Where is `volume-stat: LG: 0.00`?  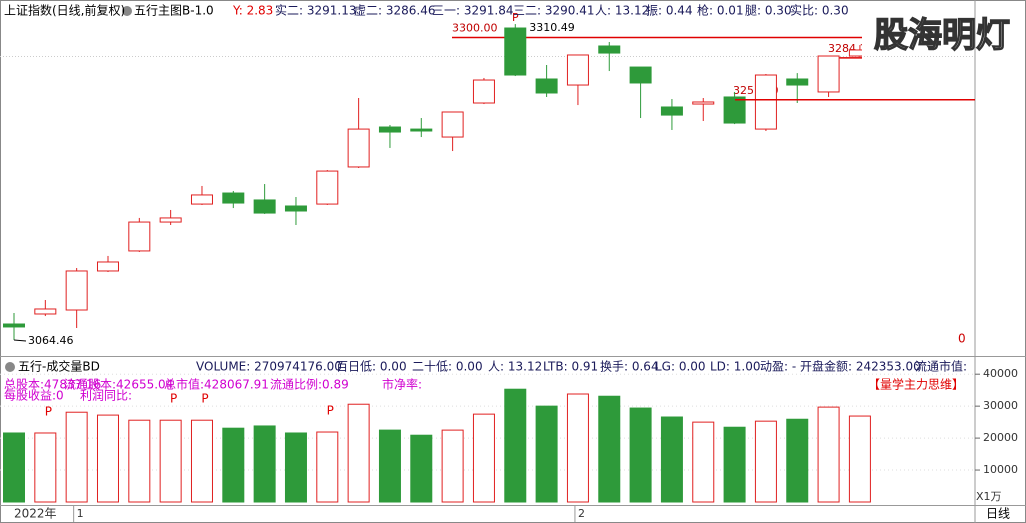 volume-stat: LG: 0.00 is located at coordinates (680, 367).